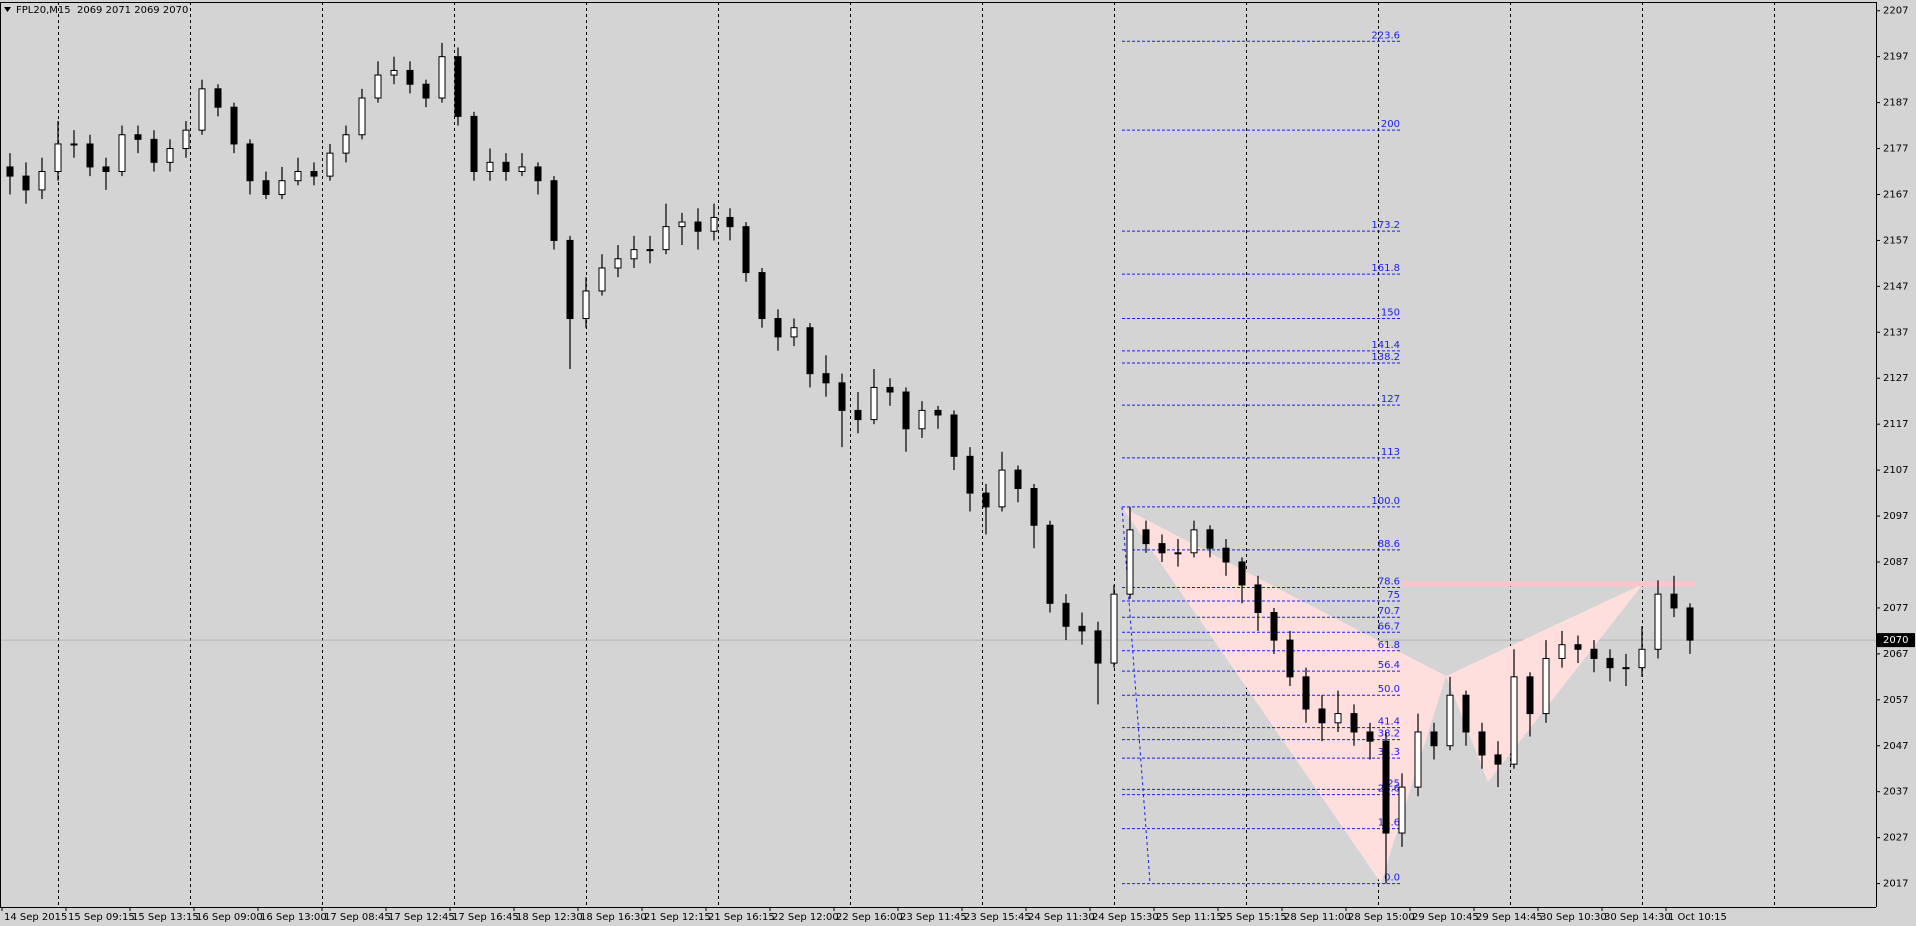 This screenshot has width=1916, height=926. I want to click on y-tick-label: 2147, so click(1895, 286).